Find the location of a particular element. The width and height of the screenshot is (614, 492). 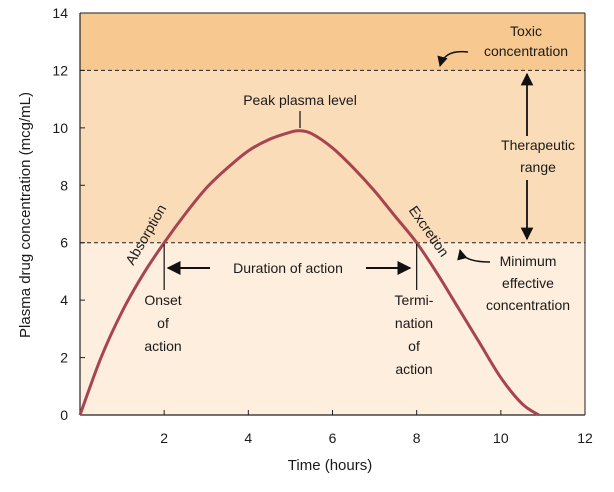

y-tick-6: 6 is located at coordinates (64, 243).